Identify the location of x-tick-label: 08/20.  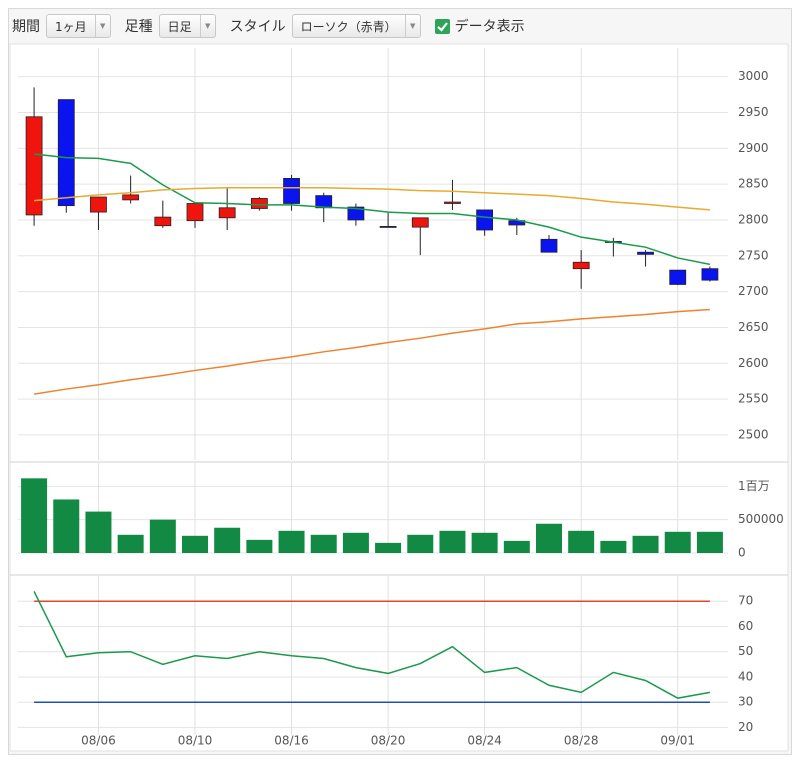
(388, 741).